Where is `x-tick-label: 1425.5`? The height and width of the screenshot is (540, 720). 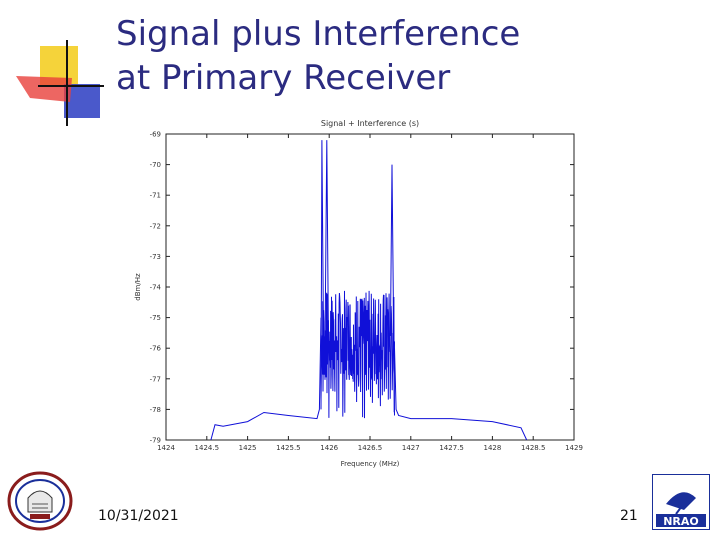 x-tick-label: 1425.5 is located at coordinates (288, 448).